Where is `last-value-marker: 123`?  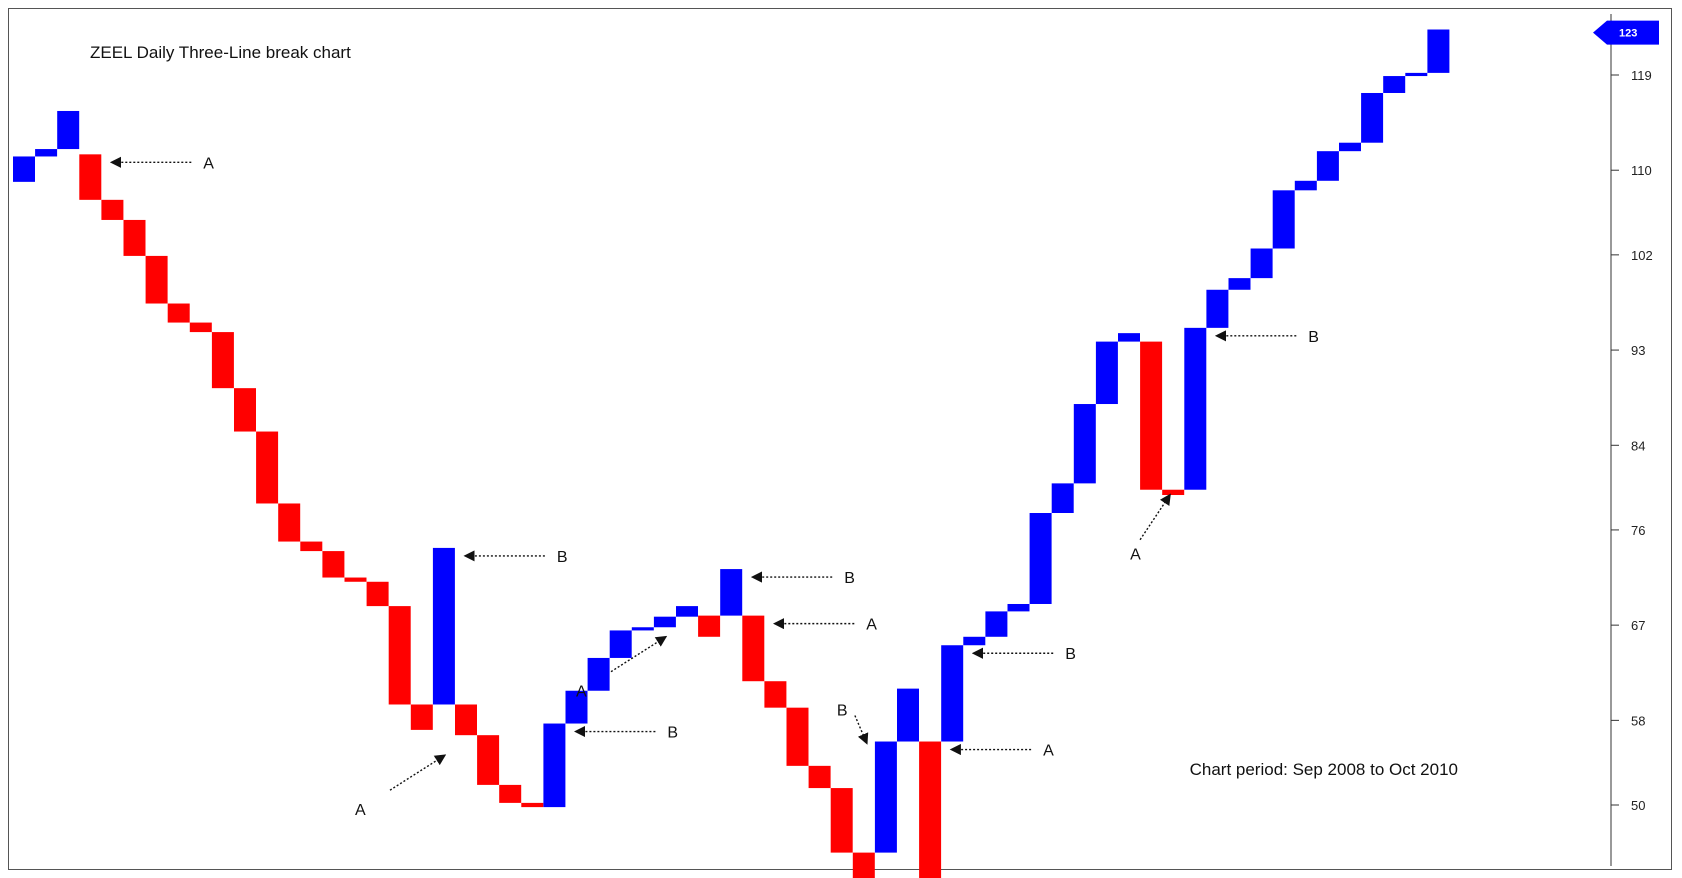
last-value-marker: 123 is located at coordinates (1626, 32).